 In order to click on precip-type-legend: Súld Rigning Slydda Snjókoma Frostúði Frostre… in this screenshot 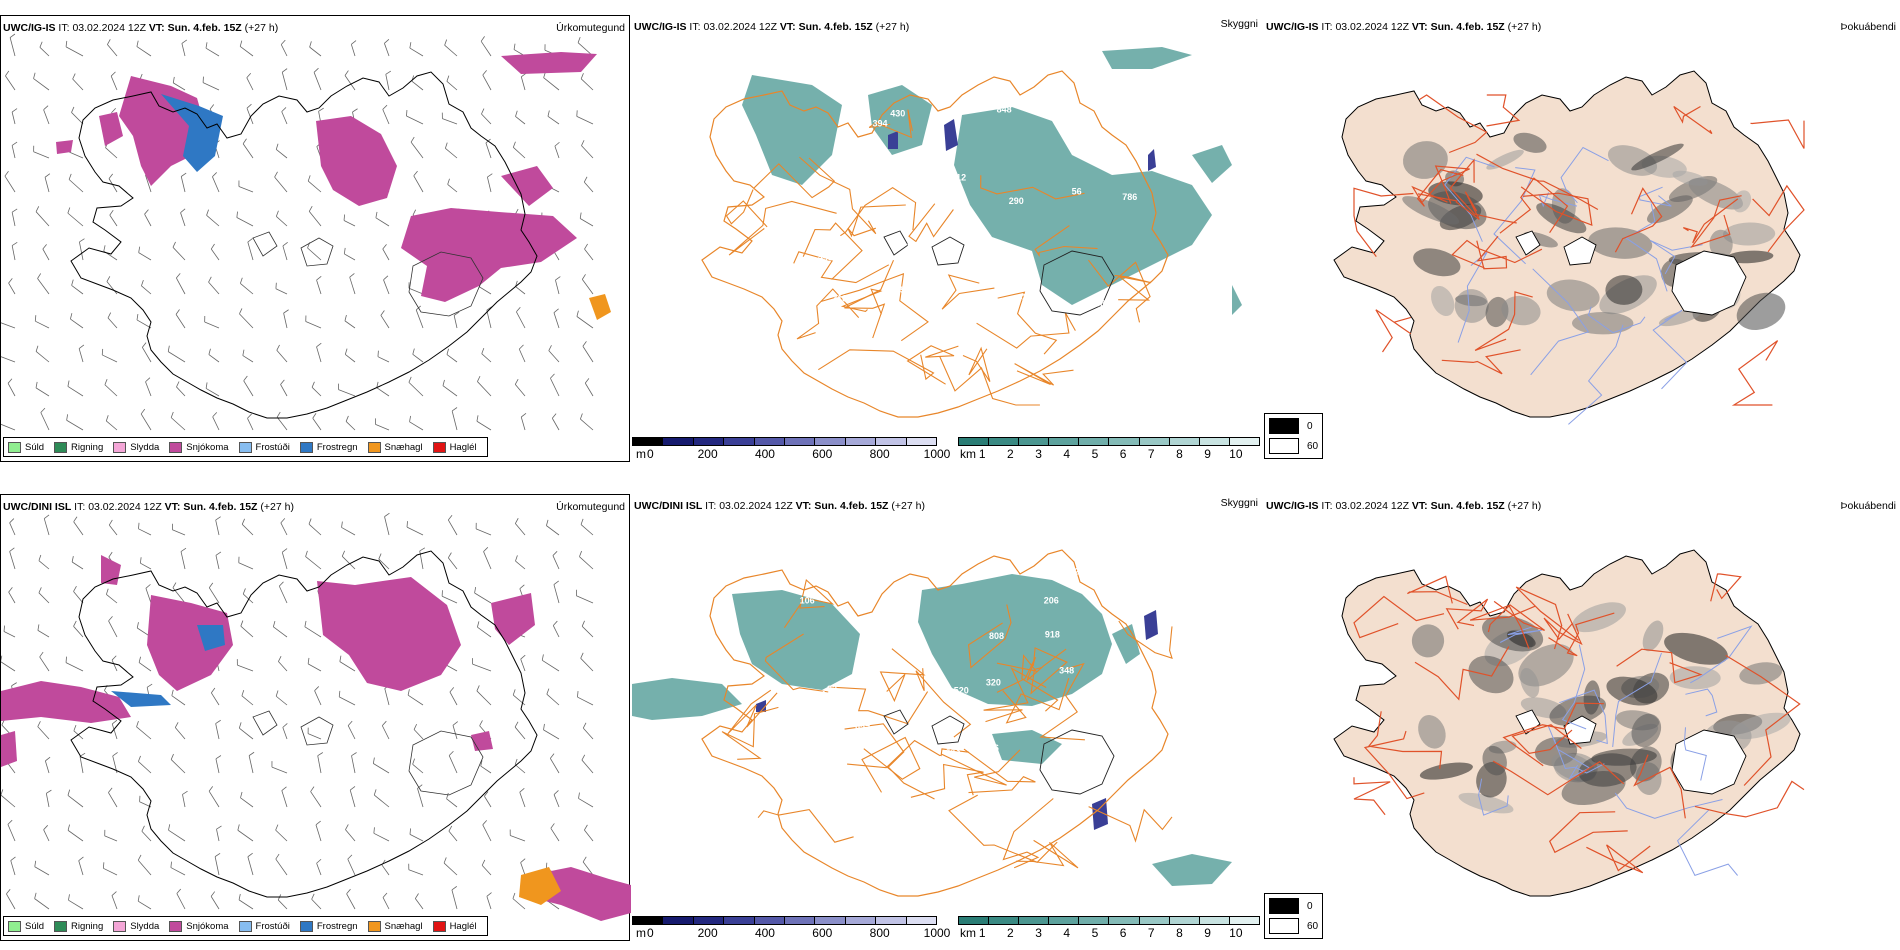, I will do `click(245, 447)`.